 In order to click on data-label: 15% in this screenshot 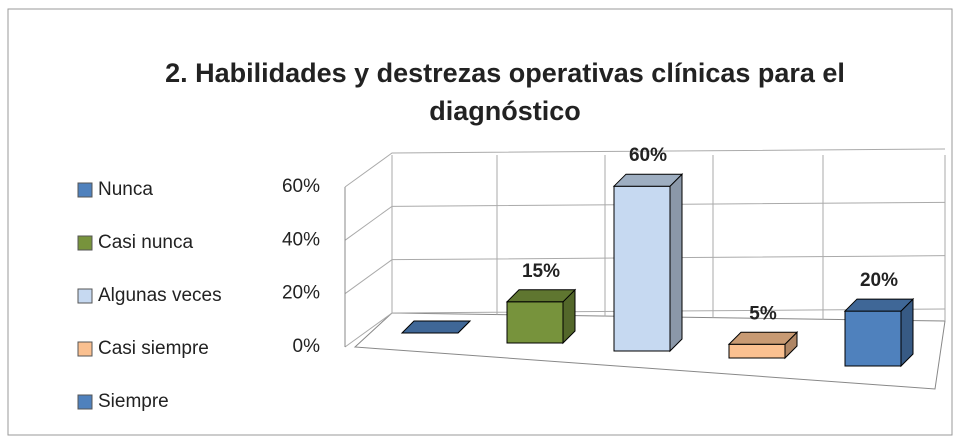, I will do `click(541, 271)`.